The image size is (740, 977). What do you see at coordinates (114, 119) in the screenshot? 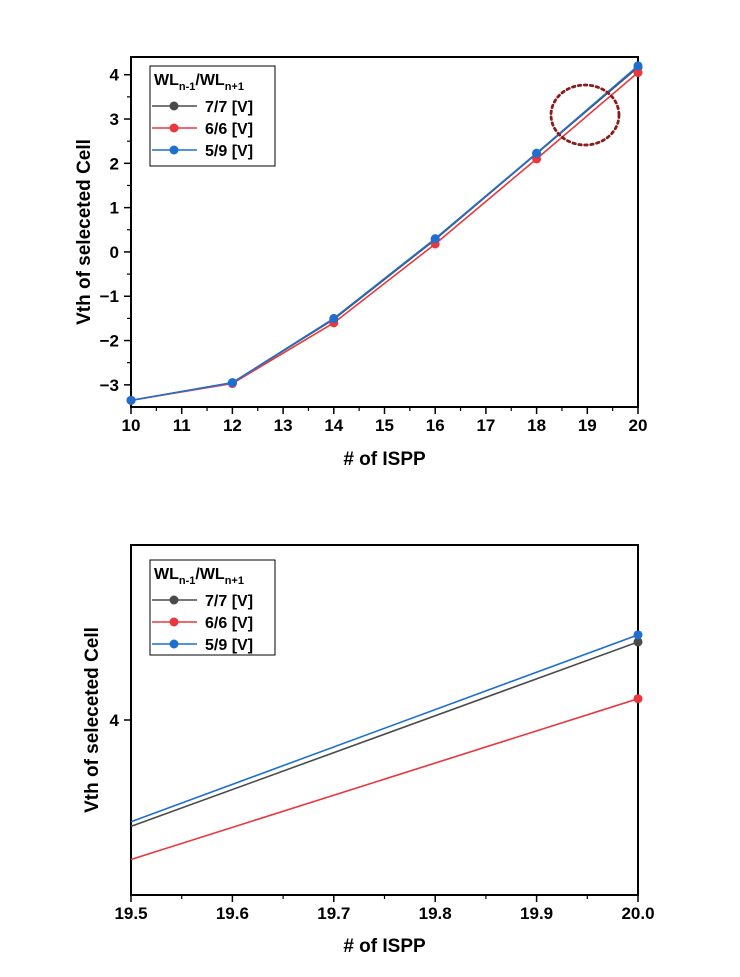
I see `y-tick-label: 3` at bounding box center [114, 119].